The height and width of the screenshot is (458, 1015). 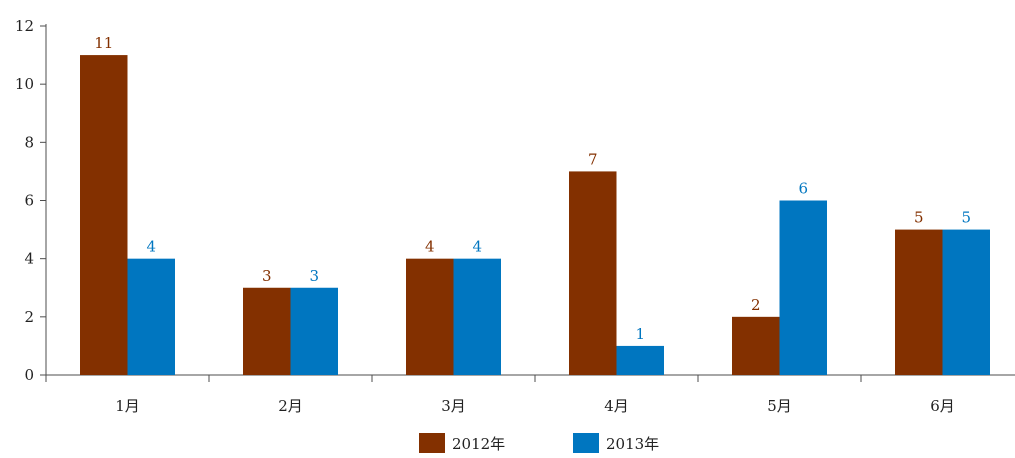 I want to click on x-tick-label: 2月, so click(x=290, y=406).